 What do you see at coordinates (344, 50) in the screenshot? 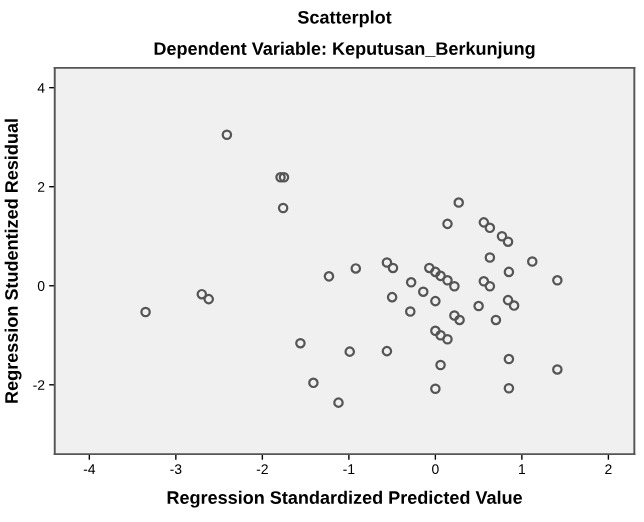
I see `chart-subtitle: Dependent Variable: Keputusan_Berkunjung` at bounding box center [344, 50].